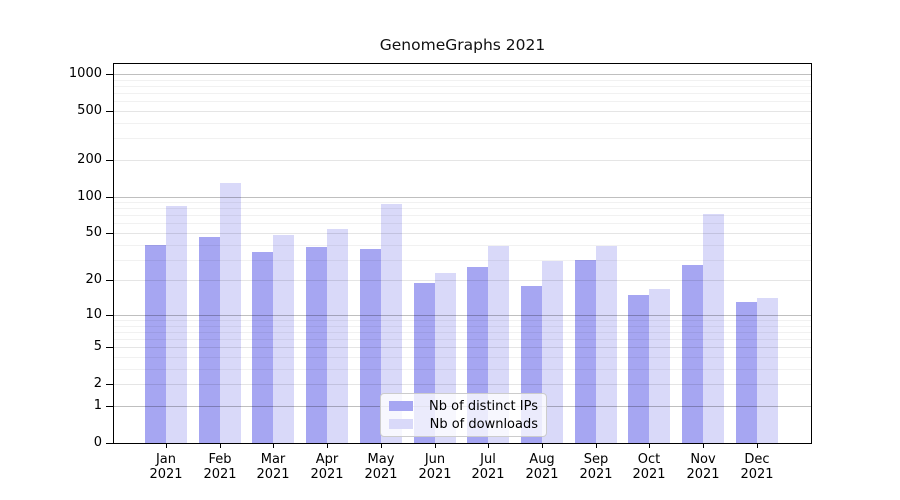 This screenshot has width=900, height=500. Describe the element at coordinates (483, 424) in the screenshot. I see `legend-label-downloads: Nb of downloads` at that location.